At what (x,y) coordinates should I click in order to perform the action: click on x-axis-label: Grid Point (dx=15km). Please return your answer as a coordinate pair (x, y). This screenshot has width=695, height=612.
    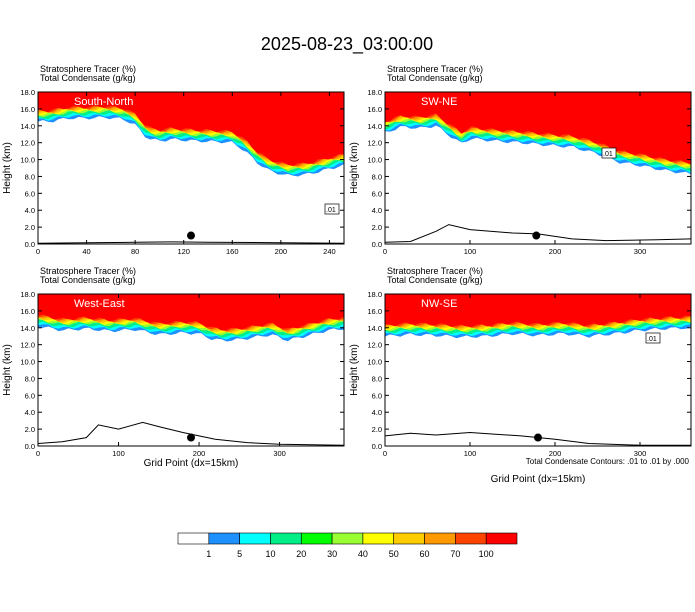
    Looking at the image, I should click on (191, 463).